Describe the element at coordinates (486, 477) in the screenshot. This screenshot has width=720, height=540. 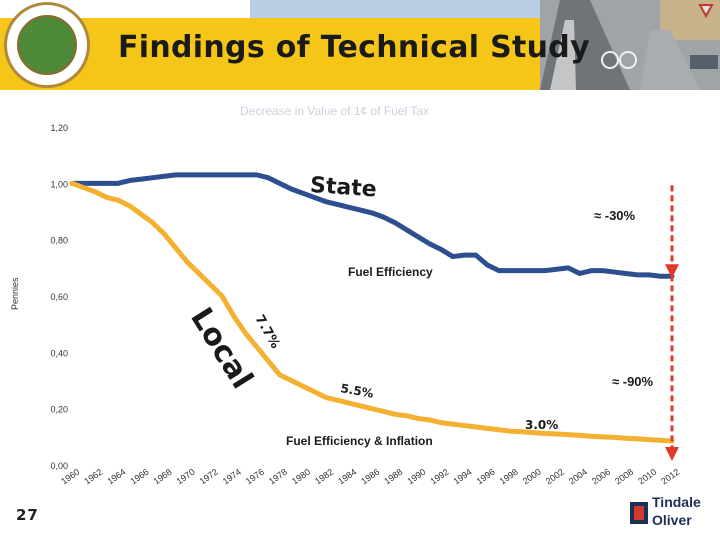
I see `x-tick-label: 1996` at that location.